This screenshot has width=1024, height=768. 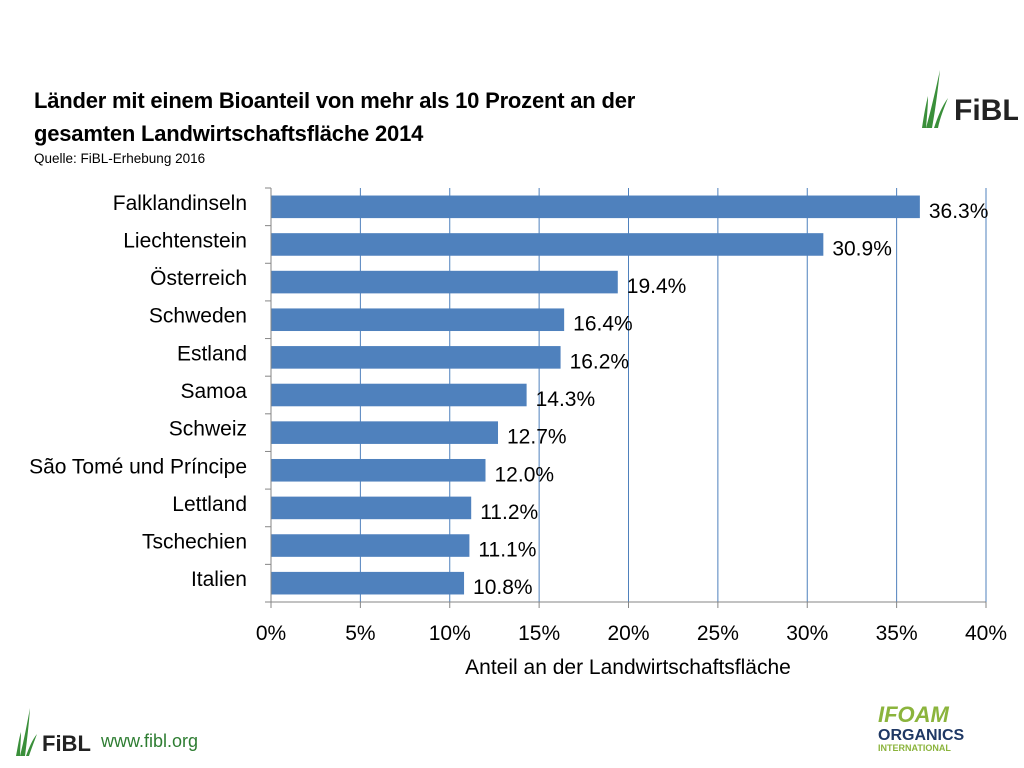 I want to click on category-label: São Tomé und Príncipe, so click(x=138, y=466).